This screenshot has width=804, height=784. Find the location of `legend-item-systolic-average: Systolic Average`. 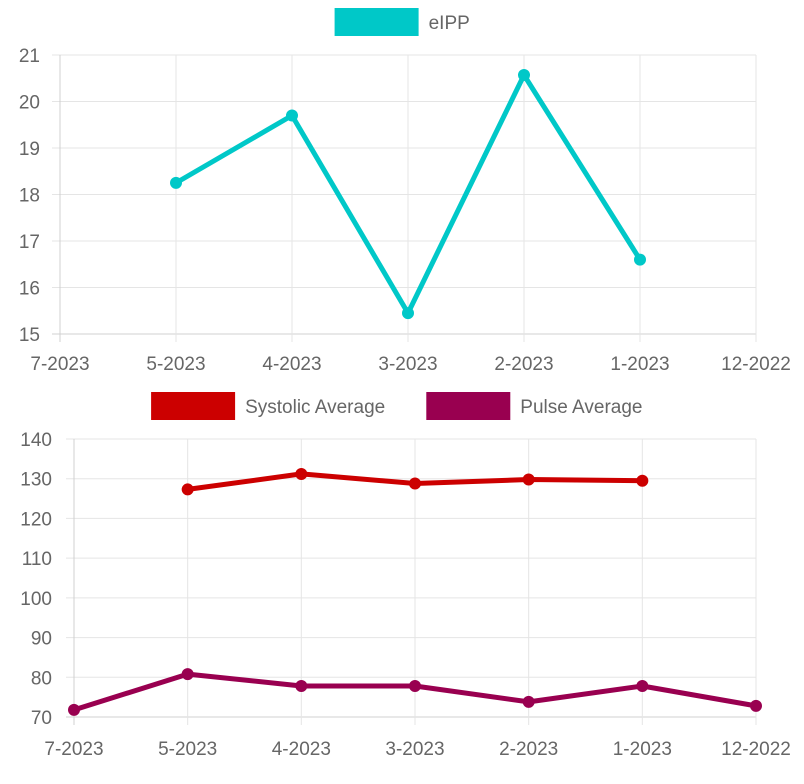

legend-item-systolic-average: Systolic Average is located at coordinates (268, 406).